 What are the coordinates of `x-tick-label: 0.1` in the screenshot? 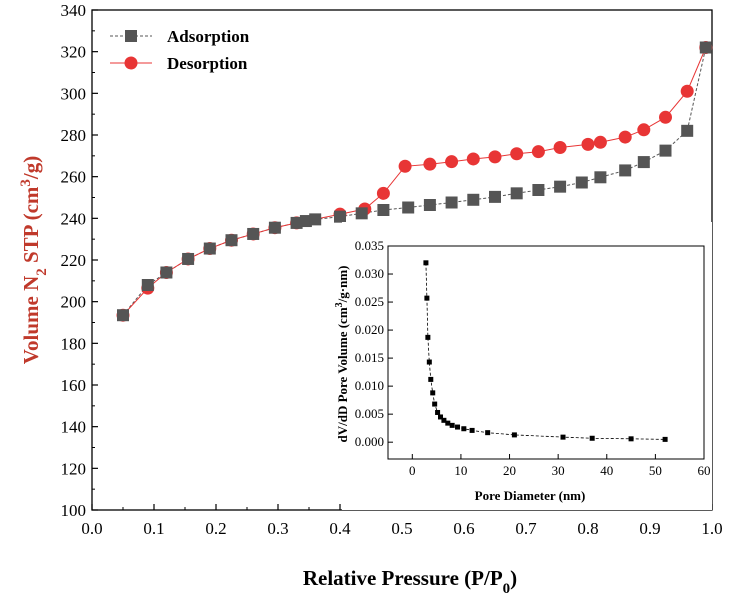 It's located at (153, 528).